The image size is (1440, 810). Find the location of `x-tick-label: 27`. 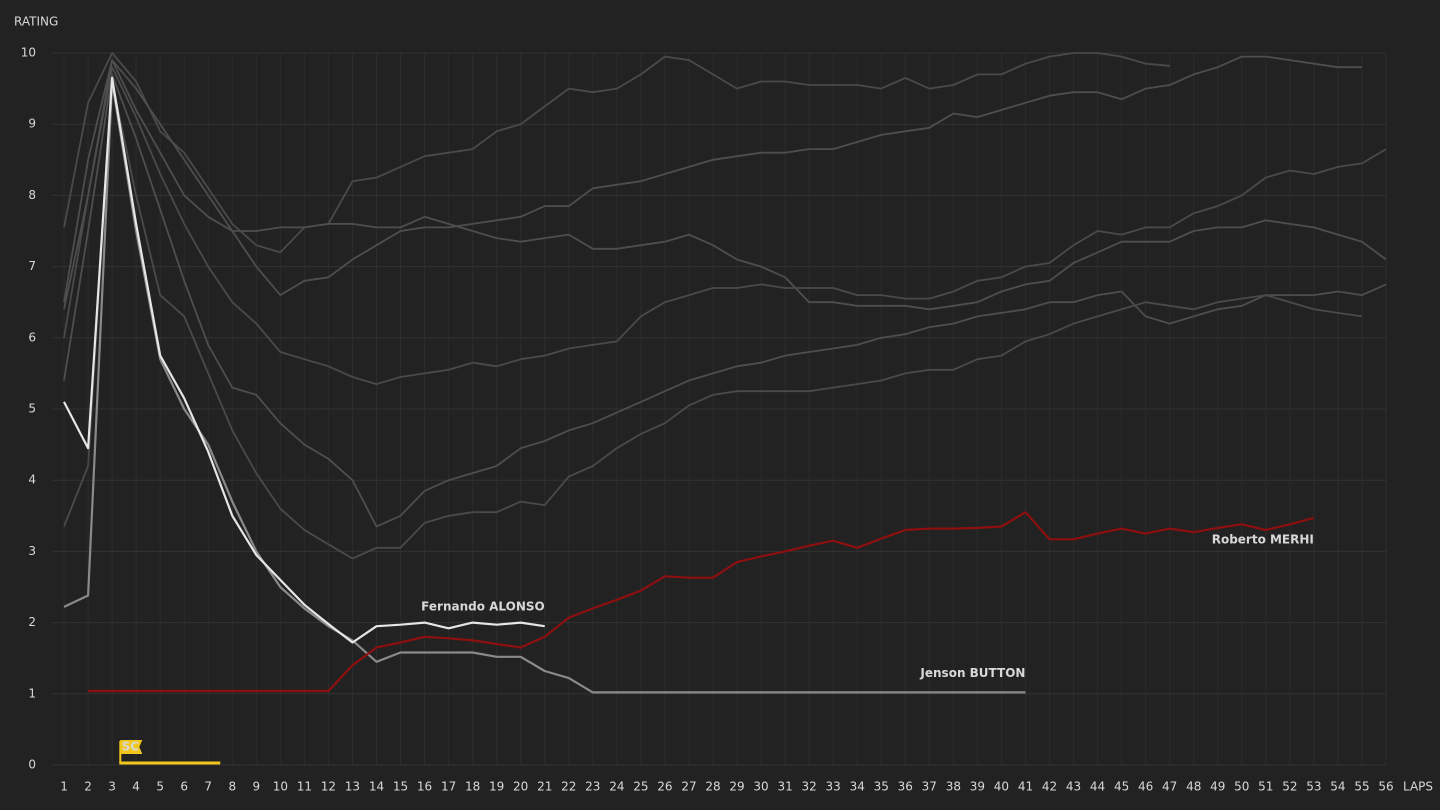

x-tick-label: 27 is located at coordinates (688, 787).